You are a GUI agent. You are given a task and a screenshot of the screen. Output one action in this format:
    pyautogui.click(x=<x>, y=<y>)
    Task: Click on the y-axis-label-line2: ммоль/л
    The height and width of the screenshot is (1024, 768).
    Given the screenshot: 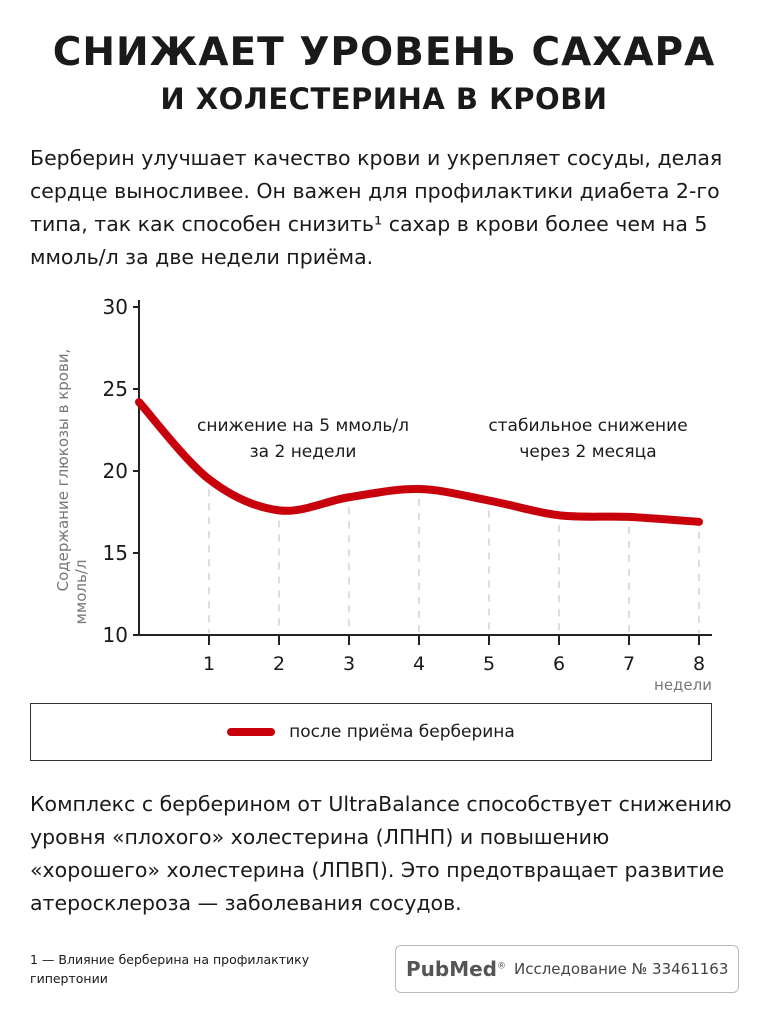 What is the action you would take?
    pyautogui.click(x=81, y=592)
    